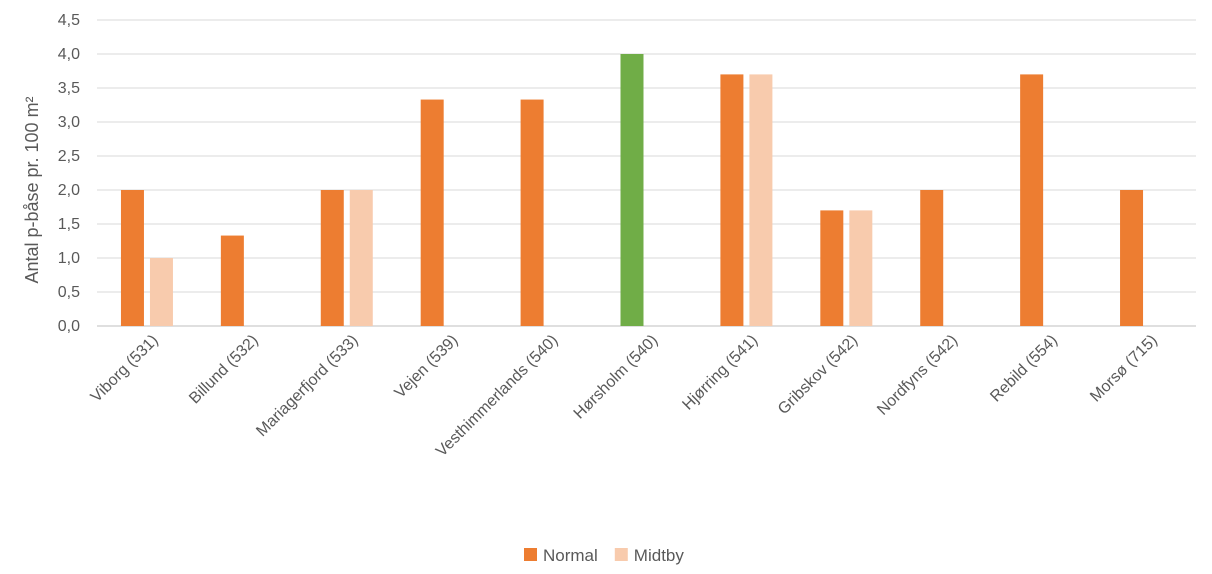 Image resolution: width=1212 pixels, height=574 pixels. Describe the element at coordinates (69, 173) in the screenshot. I see `y-axis-ticks: 0,0 0,5 1,0 1,5 2,0 2,5 3,0 3,5 4,0 4,5` at that location.